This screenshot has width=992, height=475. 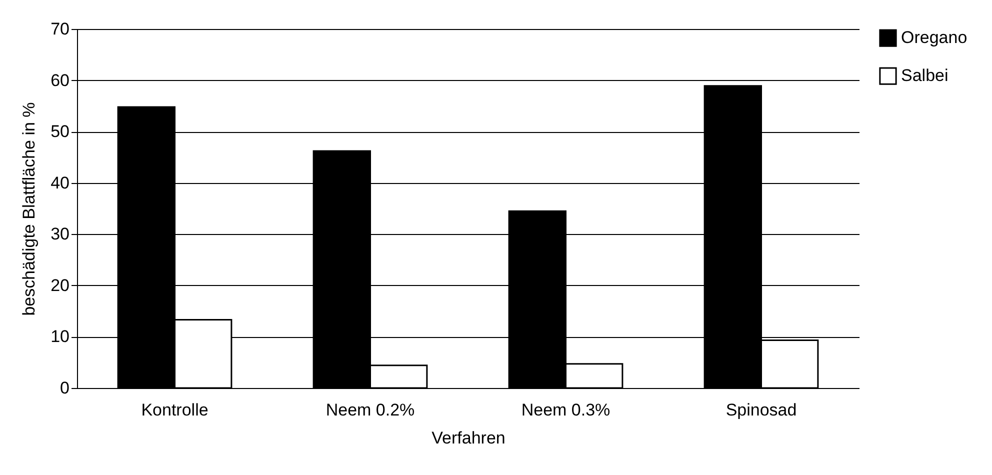 What do you see at coordinates (565, 410) in the screenshot?
I see `x-tick-label: Neem 0.3%` at bounding box center [565, 410].